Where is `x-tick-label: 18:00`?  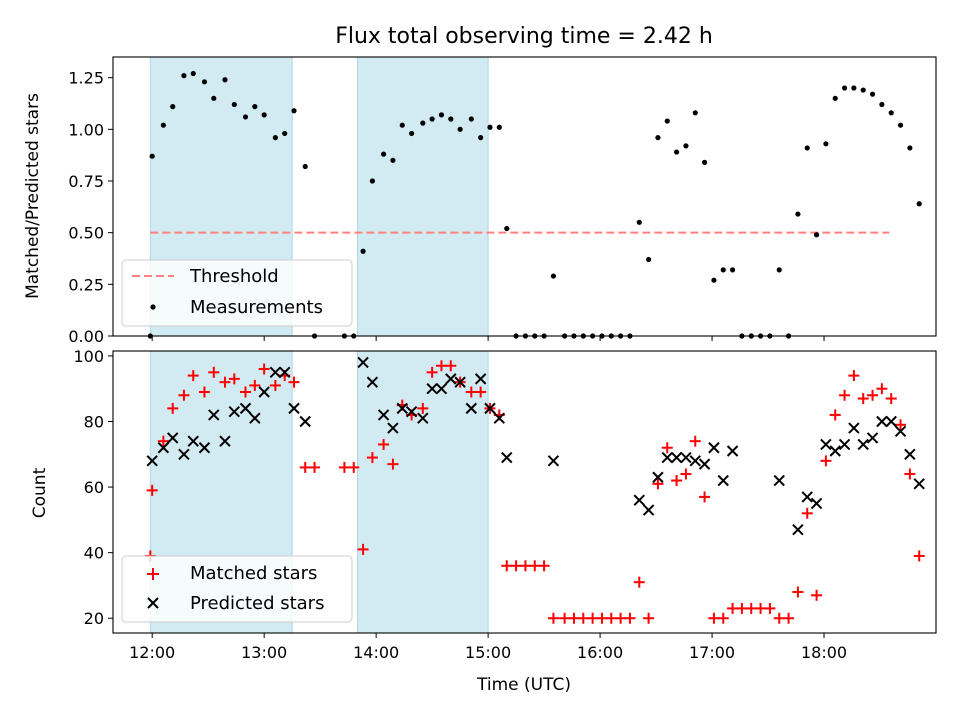 x-tick-label: 18:00 is located at coordinates (824, 652).